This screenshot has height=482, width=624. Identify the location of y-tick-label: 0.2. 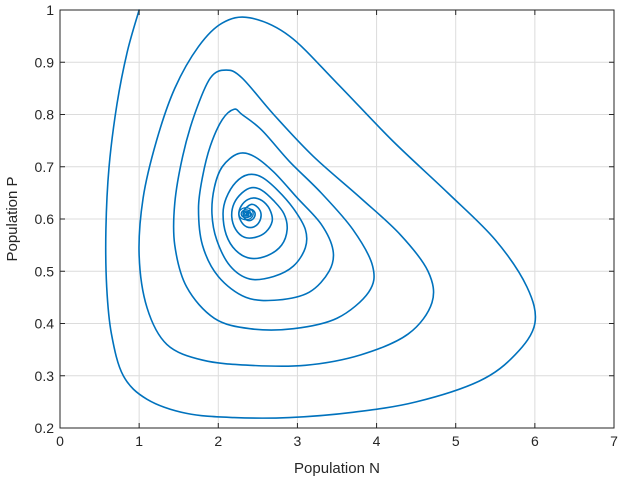
(45, 428).